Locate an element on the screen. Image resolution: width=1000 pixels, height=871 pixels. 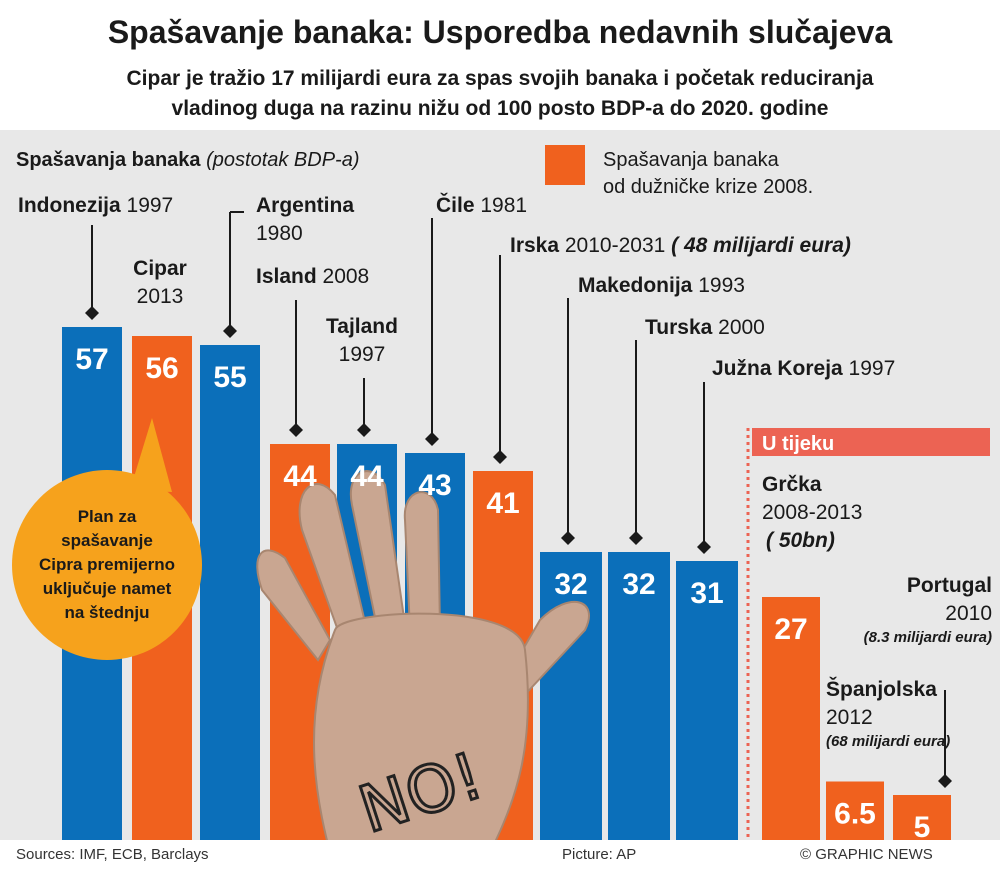
ongoing-band is located at coordinates (871, 442).